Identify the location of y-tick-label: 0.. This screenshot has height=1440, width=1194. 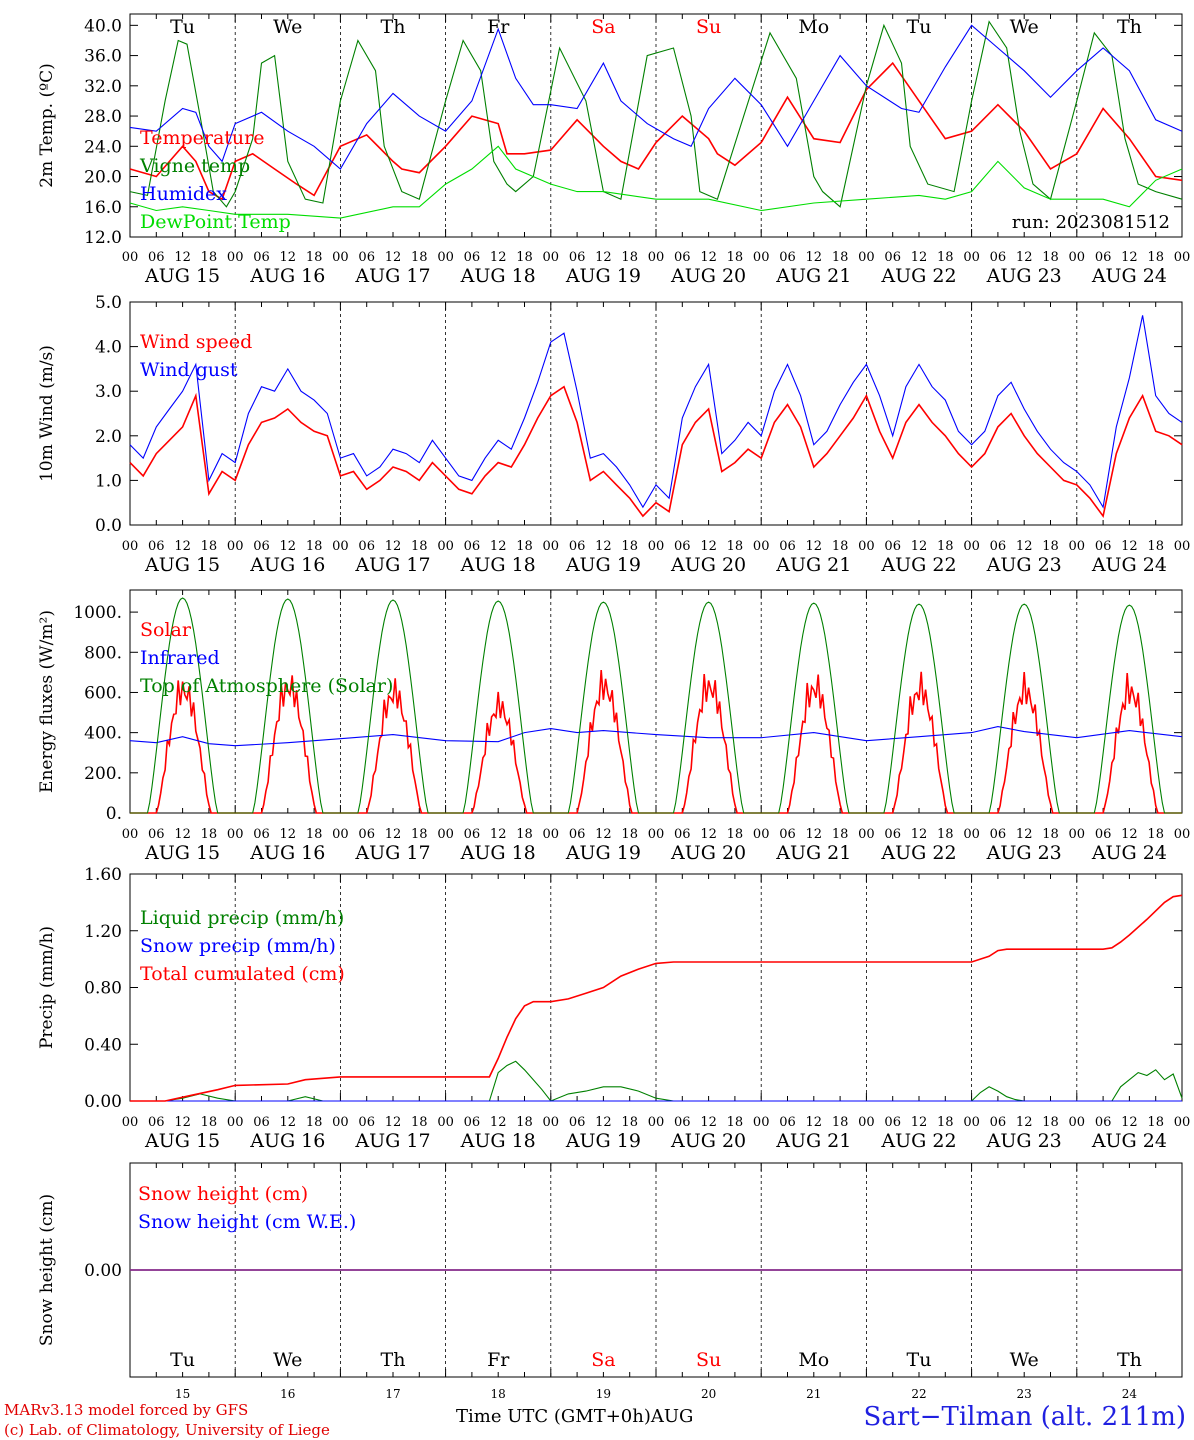
(114, 814).